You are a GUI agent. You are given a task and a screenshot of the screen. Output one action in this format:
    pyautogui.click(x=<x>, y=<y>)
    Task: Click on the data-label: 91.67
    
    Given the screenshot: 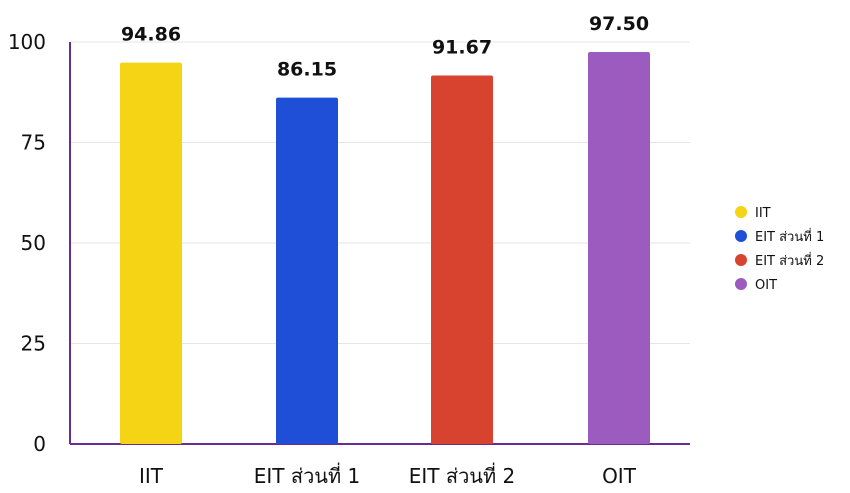 What is the action you would take?
    pyautogui.click(x=462, y=47)
    